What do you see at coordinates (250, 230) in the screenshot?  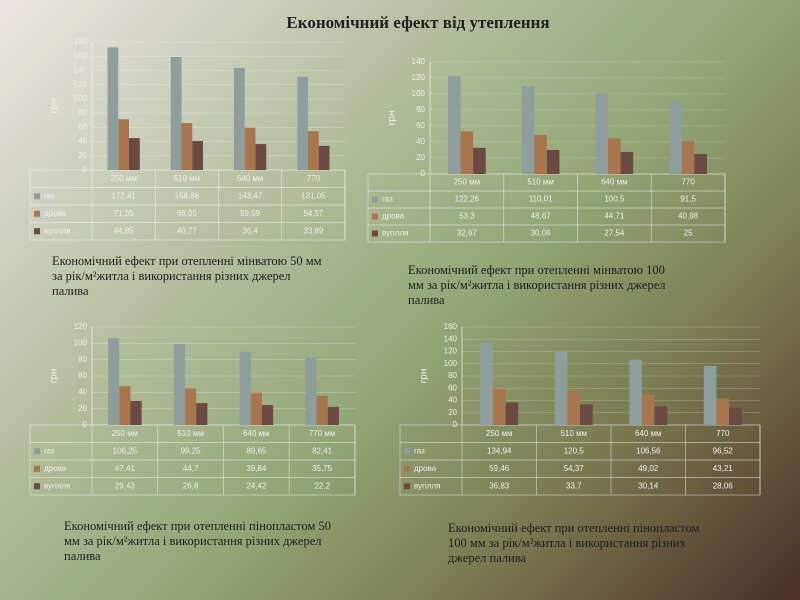 I see `data-label: 36,4` at bounding box center [250, 230].